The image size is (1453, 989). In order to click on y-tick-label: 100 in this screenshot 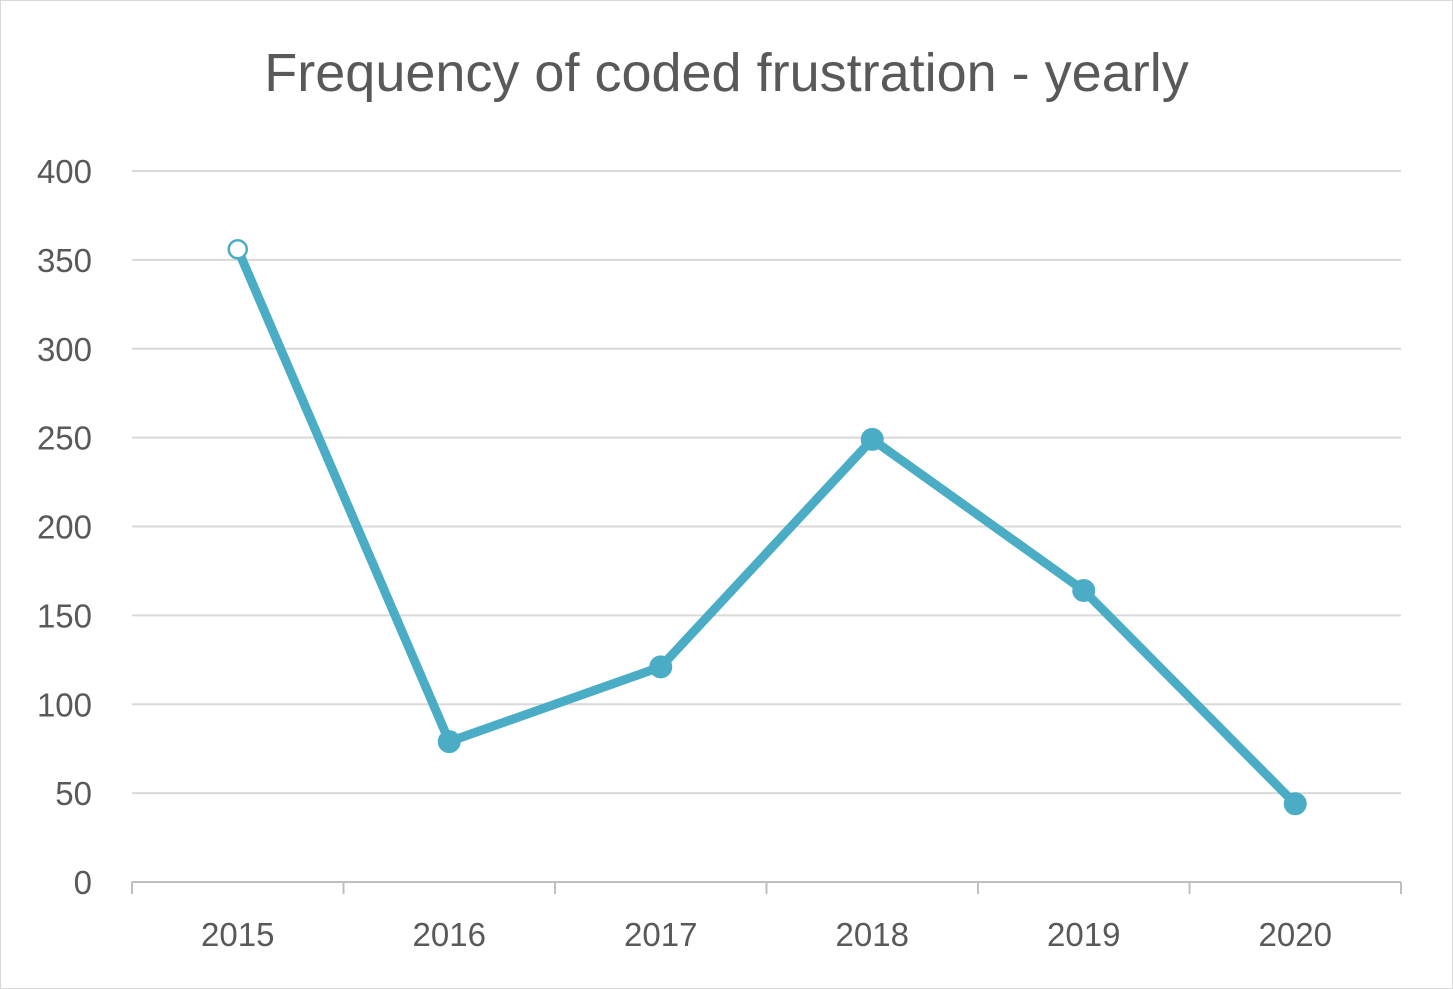, I will do `click(64, 704)`.